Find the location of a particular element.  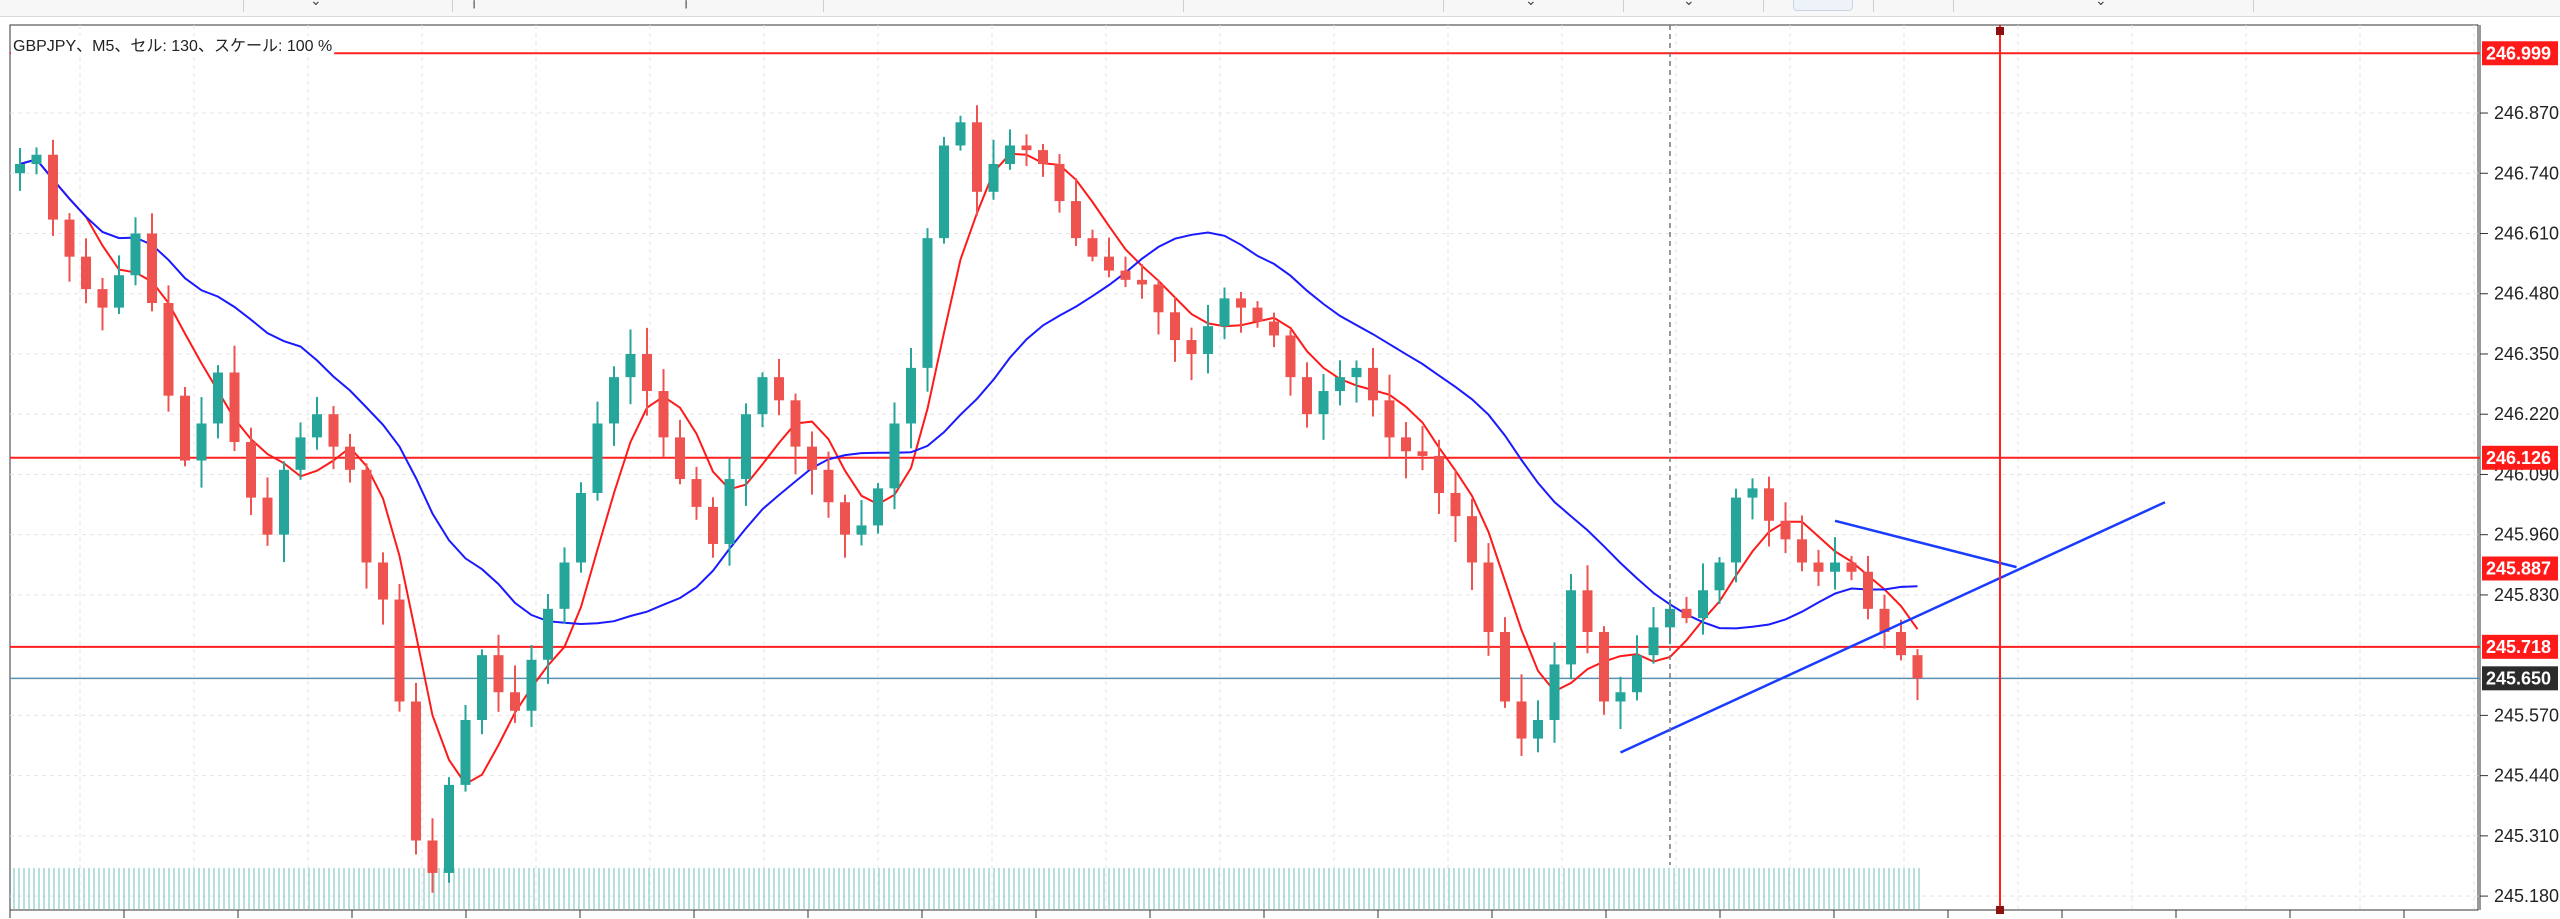

toolbar: ⌄ ╷ ╷ ⌄ ⌄ ⌄ is located at coordinates (1280, 8).